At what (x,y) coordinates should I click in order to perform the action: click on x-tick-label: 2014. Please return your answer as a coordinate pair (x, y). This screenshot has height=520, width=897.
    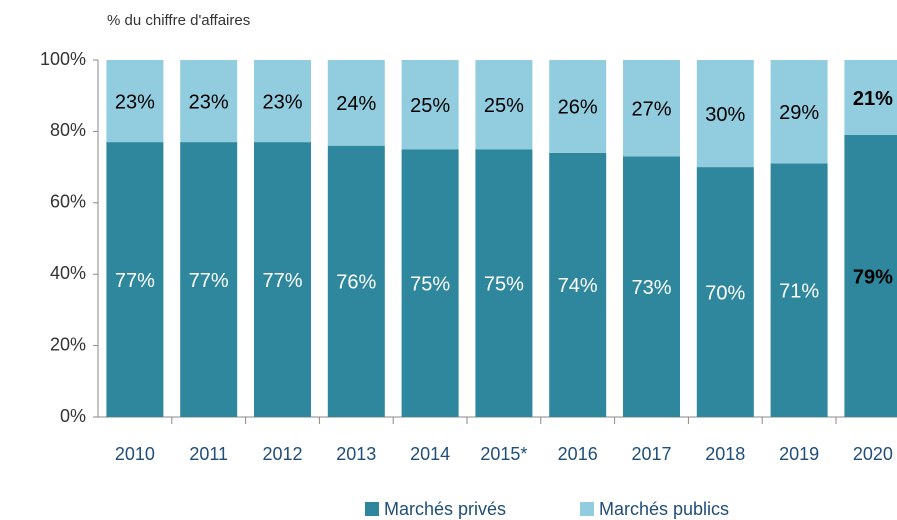
    Looking at the image, I should click on (430, 454).